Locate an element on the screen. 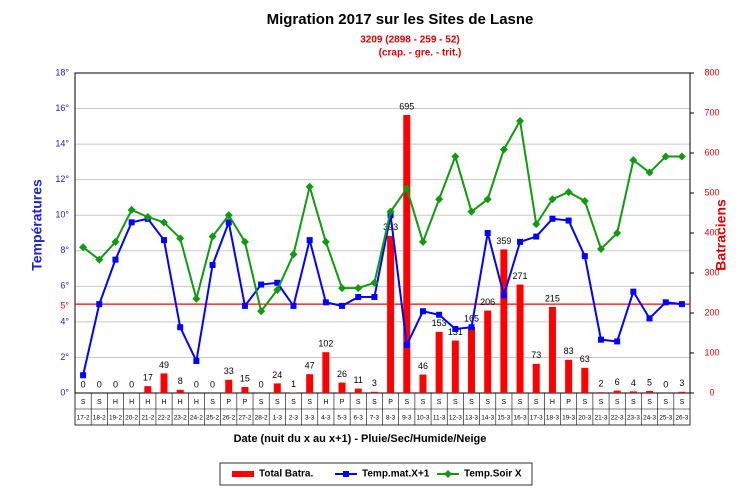 The height and width of the screenshot is (490, 750). x-tick-label: 18-2 is located at coordinates (99, 418).